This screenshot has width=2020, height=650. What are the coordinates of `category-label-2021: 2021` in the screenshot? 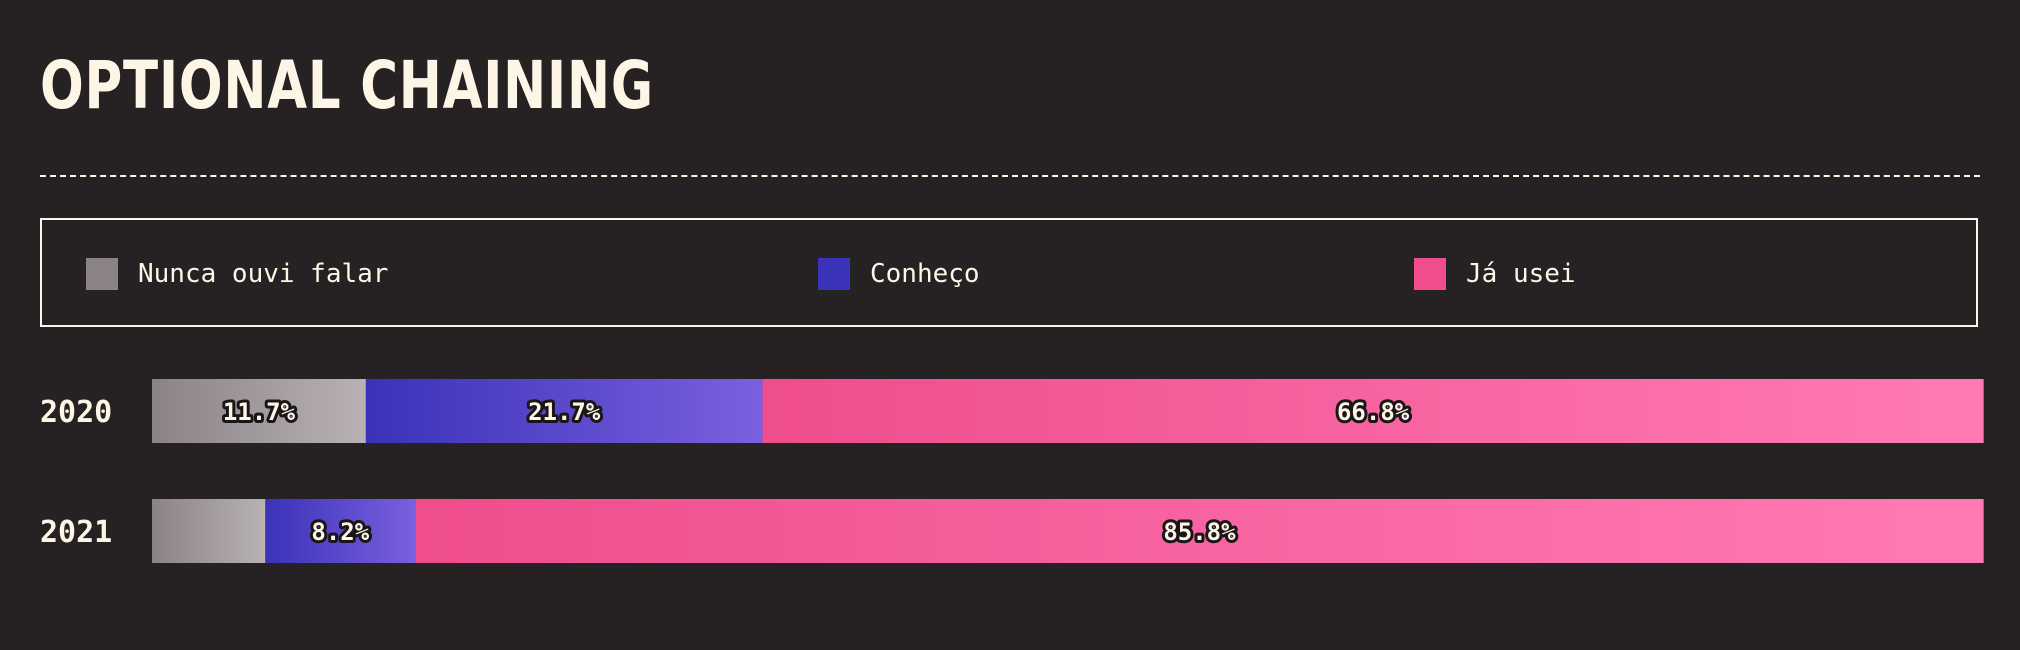 It's located at (76, 532).